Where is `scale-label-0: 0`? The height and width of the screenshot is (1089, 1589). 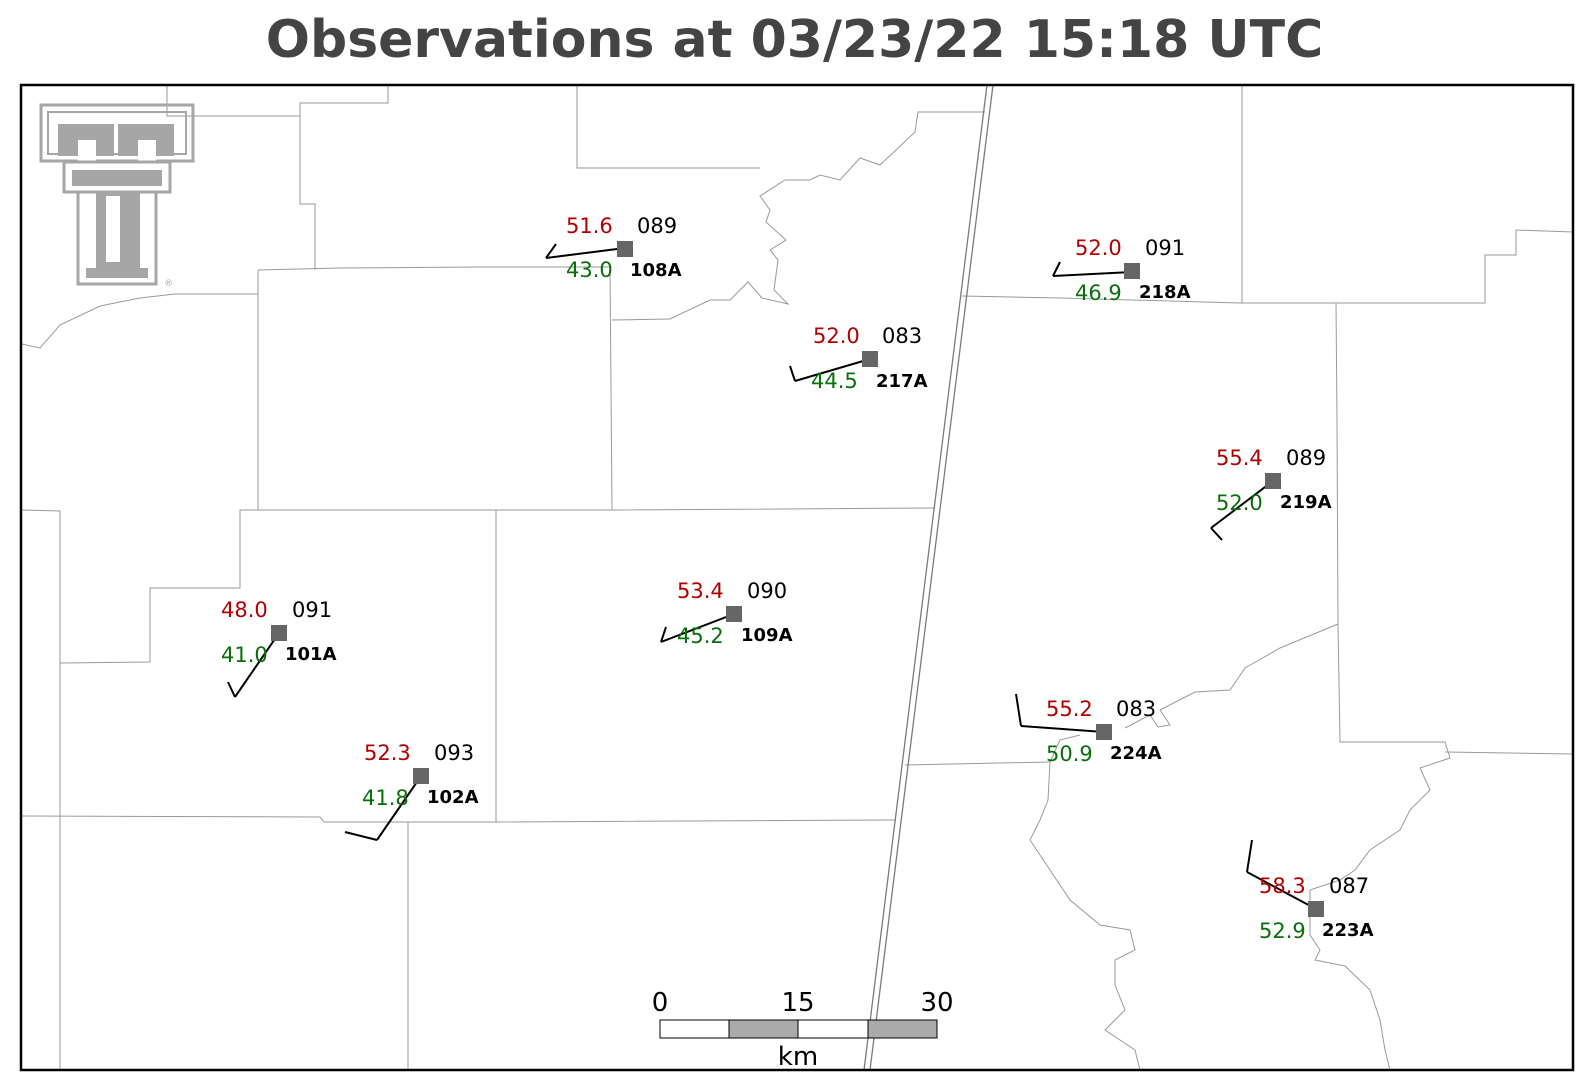 scale-label-0: 0 is located at coordinates (660, 1003).